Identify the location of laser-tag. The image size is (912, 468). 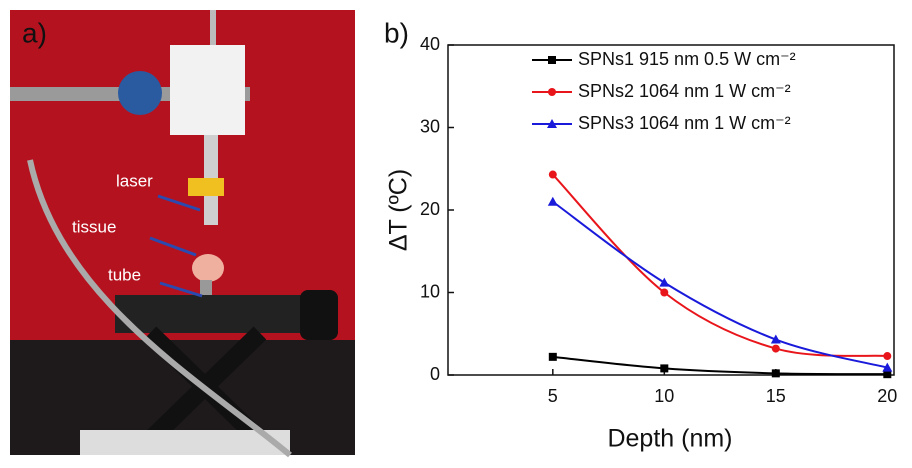
(206, 187).